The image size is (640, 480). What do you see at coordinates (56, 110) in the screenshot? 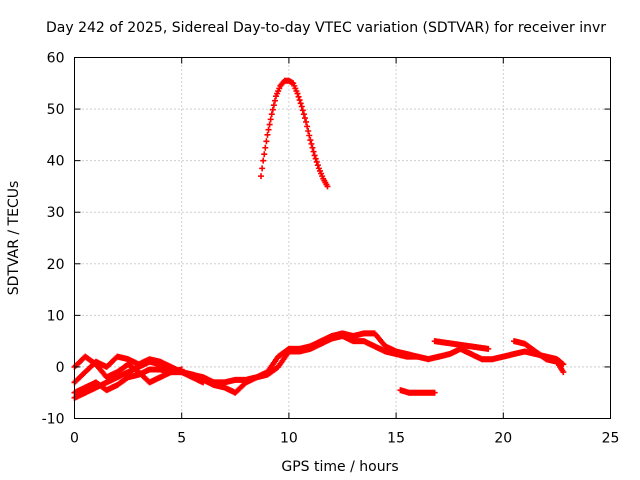
I see `y-tick-label: 50` at bounding box center [56, 110].